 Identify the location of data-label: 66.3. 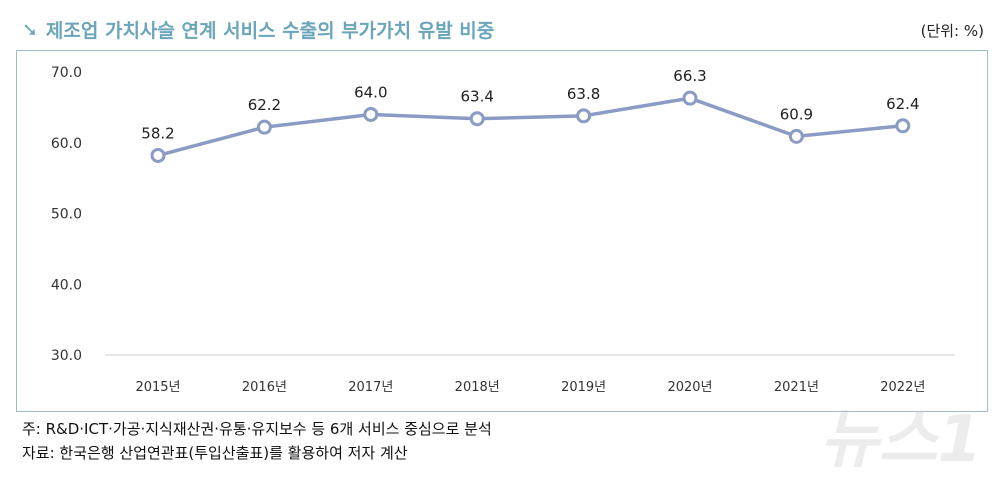
(689, 76).